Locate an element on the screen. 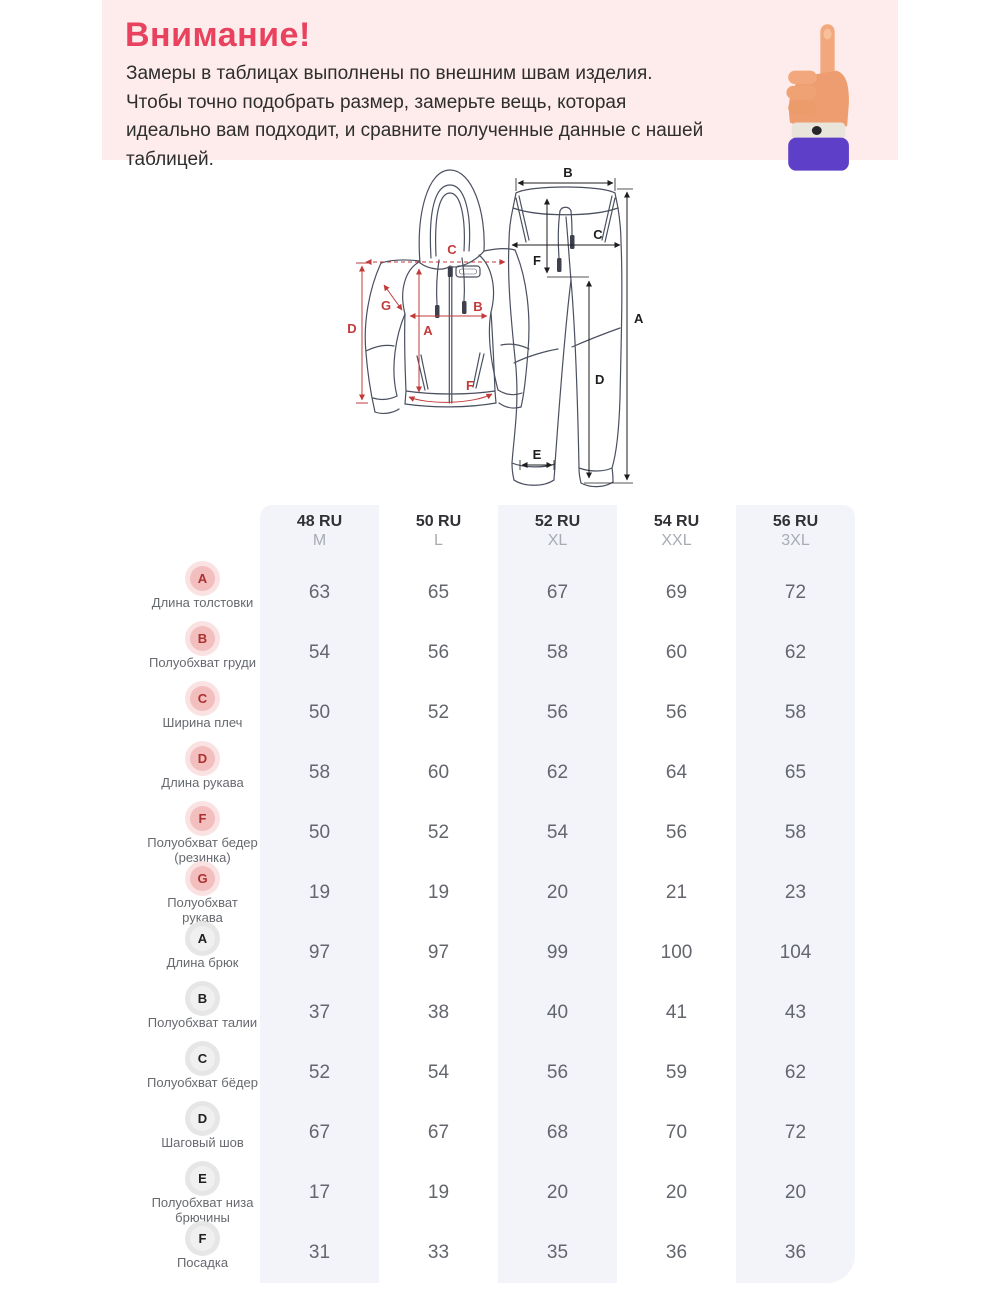  hoodie-label-C: C is located at coordinates (452, 249).